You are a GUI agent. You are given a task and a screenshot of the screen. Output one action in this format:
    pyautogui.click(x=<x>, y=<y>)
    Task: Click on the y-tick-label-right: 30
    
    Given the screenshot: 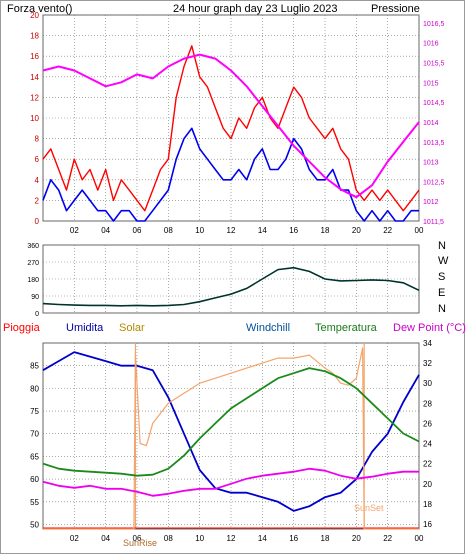 What is the action you would take?
    pyautogui.click(x=427, y=383)
    